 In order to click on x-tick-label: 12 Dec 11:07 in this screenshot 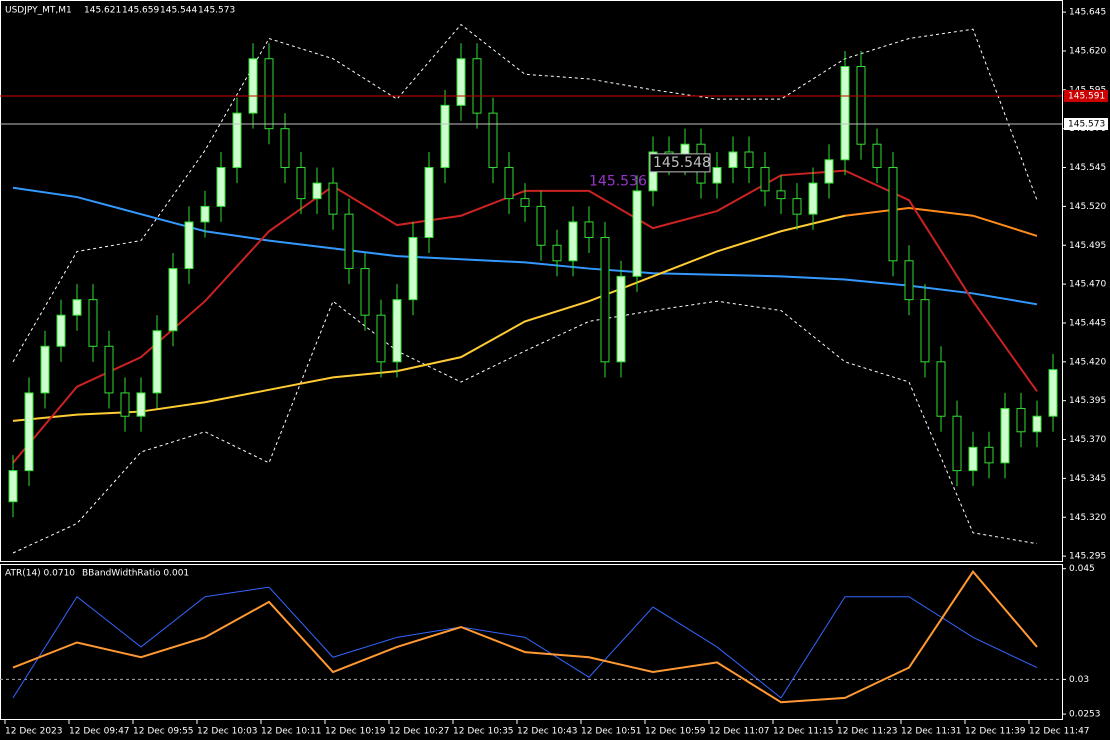, I will do `click(739, 732)`.